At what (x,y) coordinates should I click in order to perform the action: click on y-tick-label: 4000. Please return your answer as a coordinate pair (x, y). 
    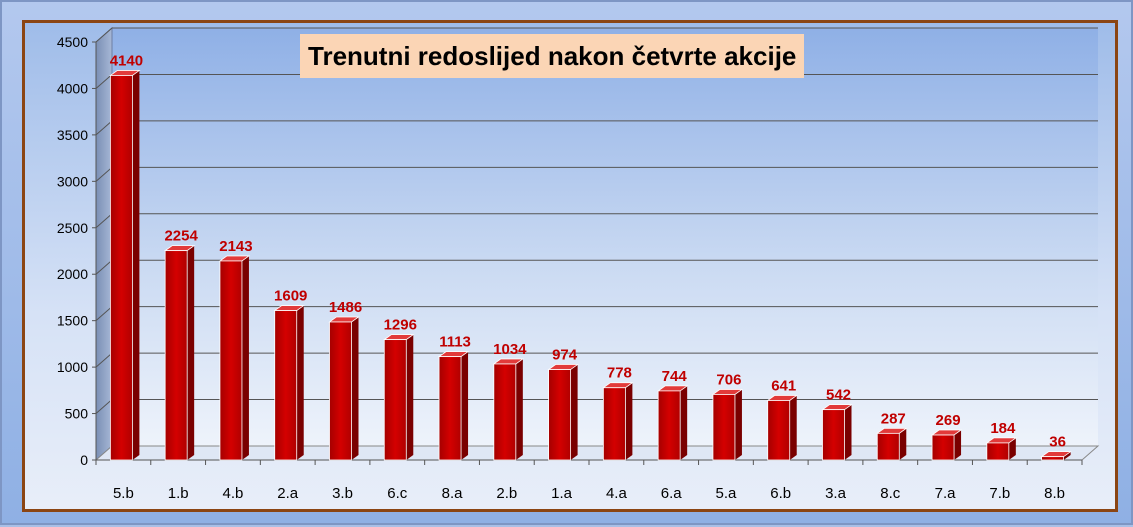
    Looking at the image, I should click on (72, 88).